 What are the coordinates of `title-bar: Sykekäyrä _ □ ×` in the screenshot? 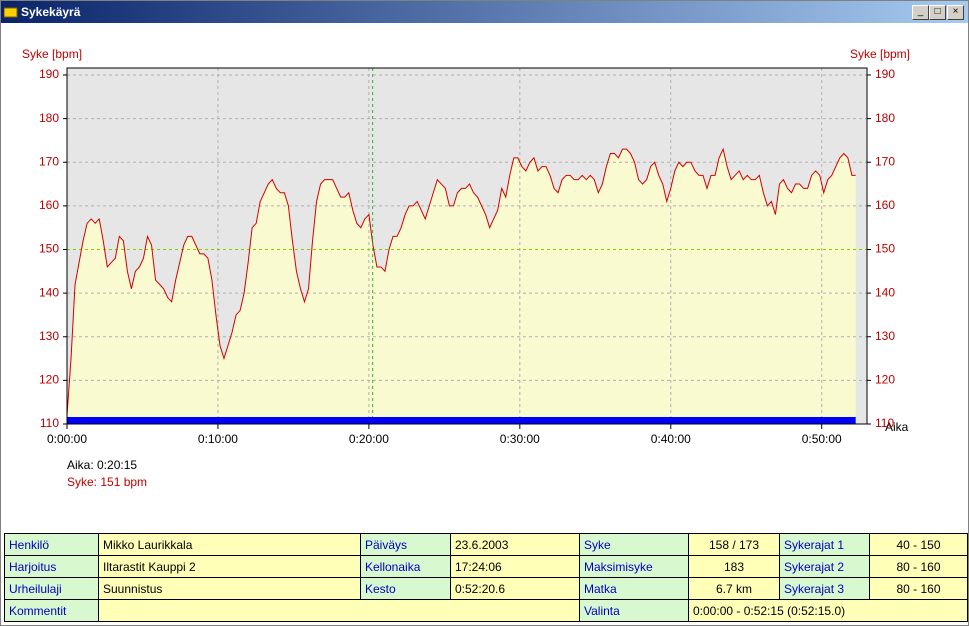 It's located at (484, 12).